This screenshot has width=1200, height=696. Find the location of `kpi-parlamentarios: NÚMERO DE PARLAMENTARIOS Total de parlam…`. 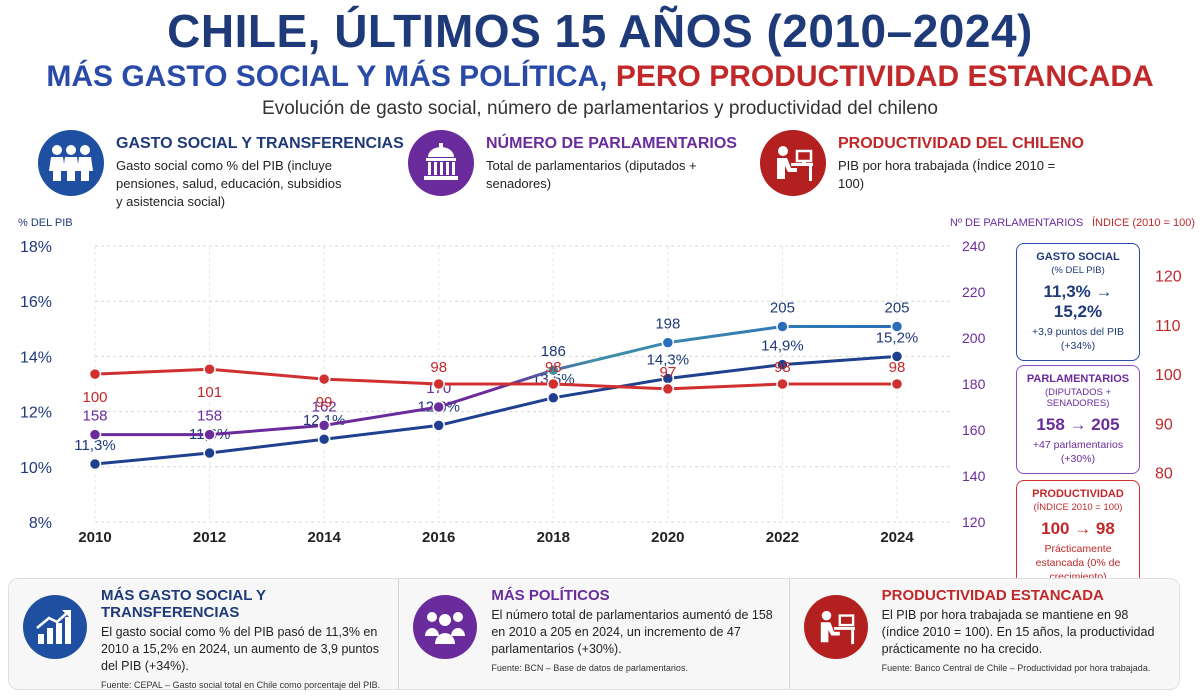

kpi-parlamentarios: NÚMERO DE PARLAMENTARIOS Total de parlam… is located at coordinates (572, 163).